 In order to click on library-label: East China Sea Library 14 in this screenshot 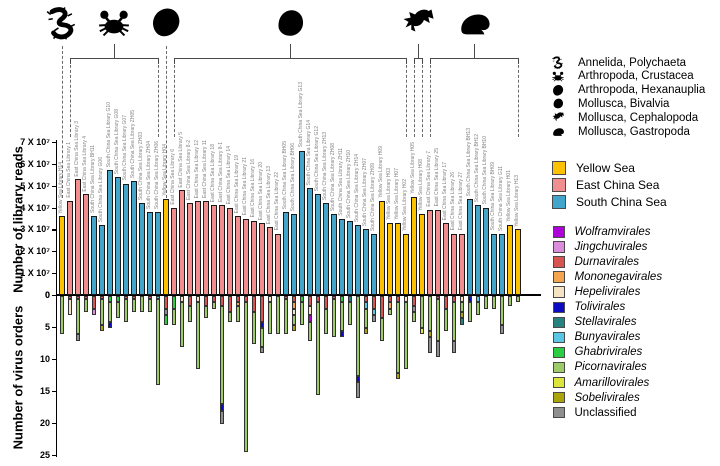, I will do `click(229, 175)`.